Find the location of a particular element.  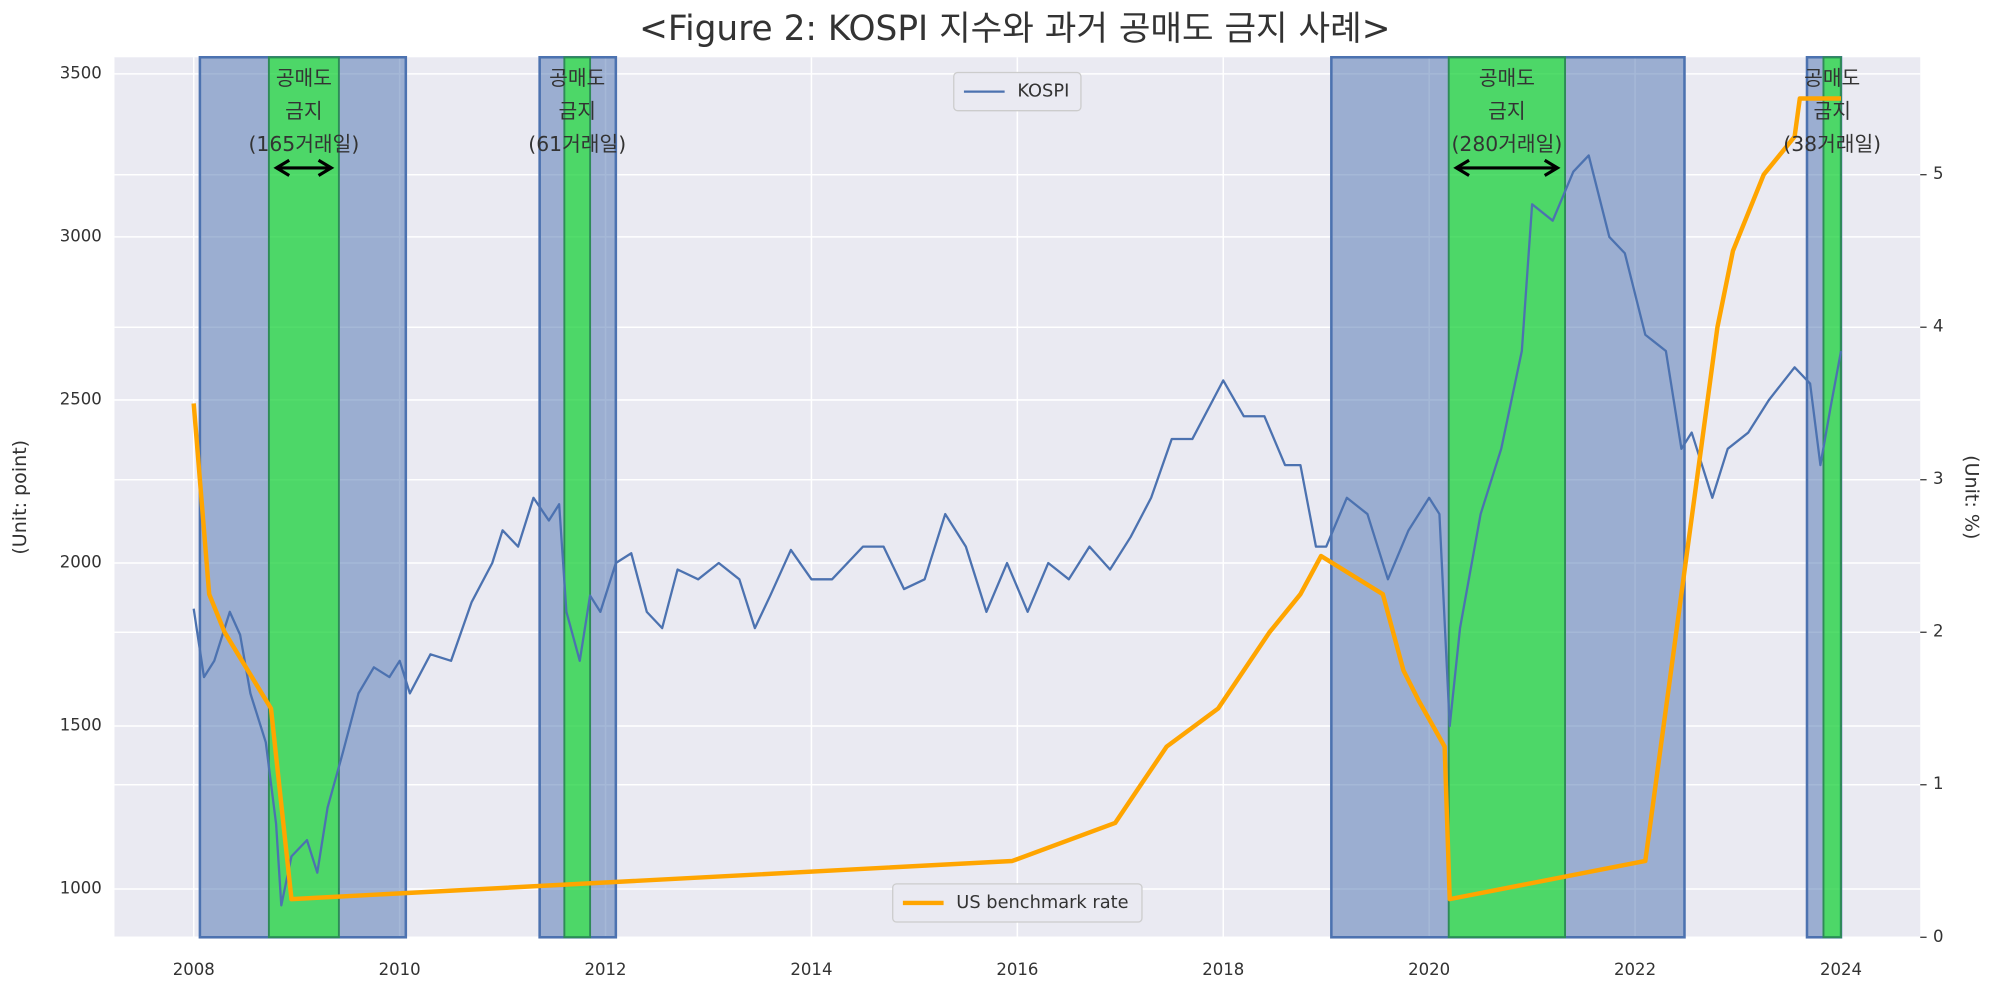

y2-tick-label: 4 is located at coordinates (1938, 326).